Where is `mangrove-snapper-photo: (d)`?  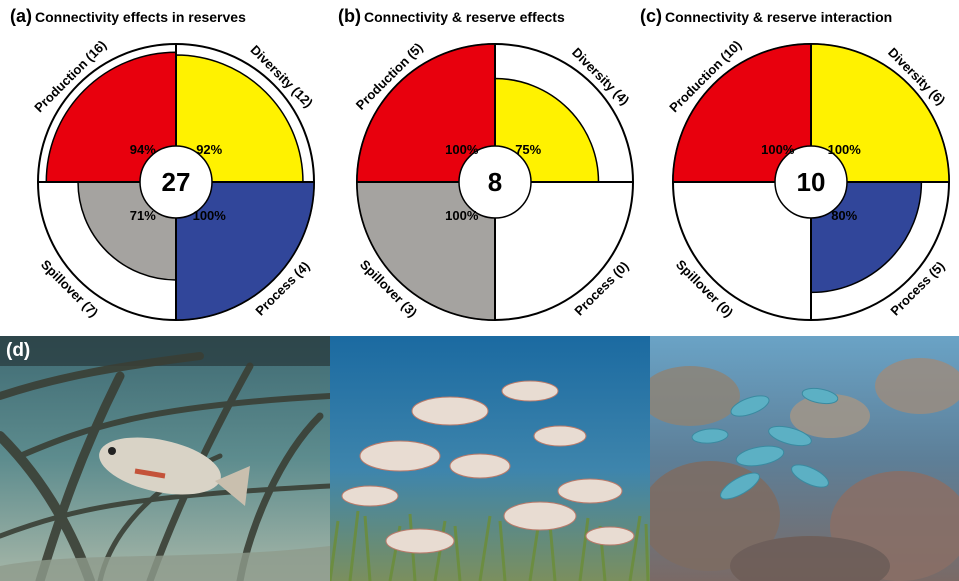 mangrove-snapper-photo: (d) is located at coordinates (165, 458).